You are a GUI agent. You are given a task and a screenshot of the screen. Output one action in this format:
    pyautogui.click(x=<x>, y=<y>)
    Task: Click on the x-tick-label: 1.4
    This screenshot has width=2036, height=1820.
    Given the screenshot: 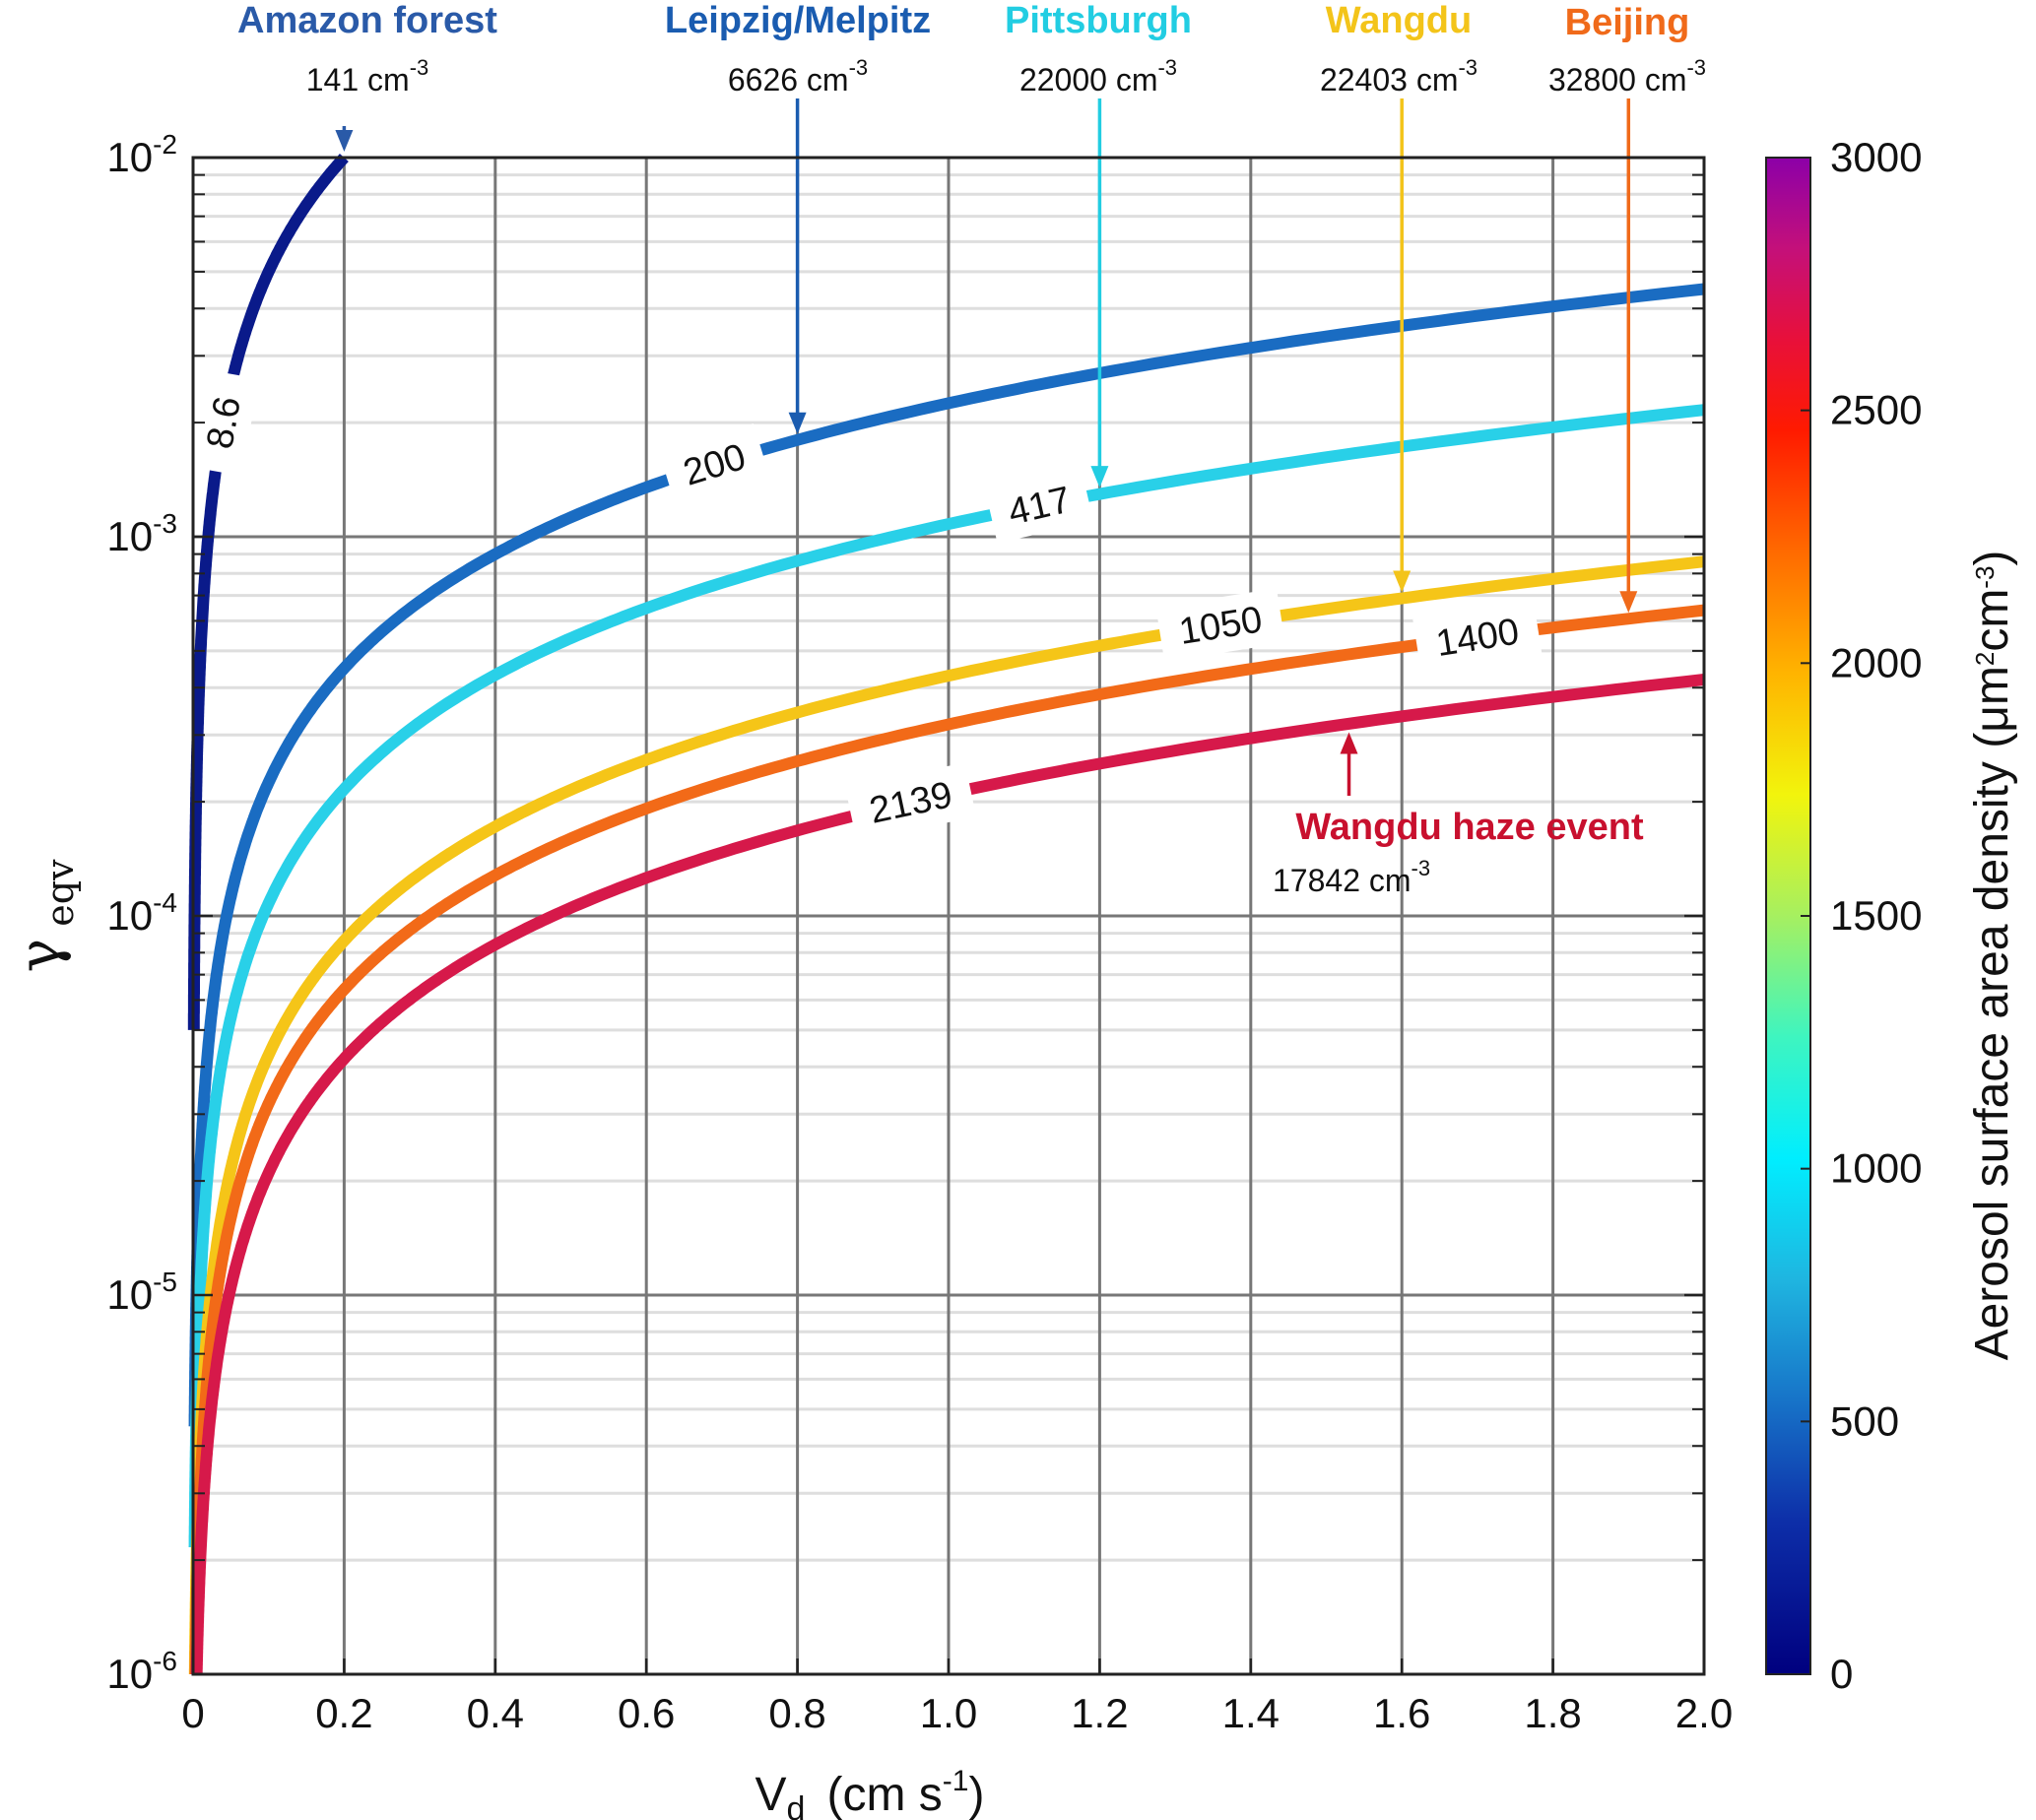 What is the action you would take?
    pyautogui.click(x=1251, y=1713)
    